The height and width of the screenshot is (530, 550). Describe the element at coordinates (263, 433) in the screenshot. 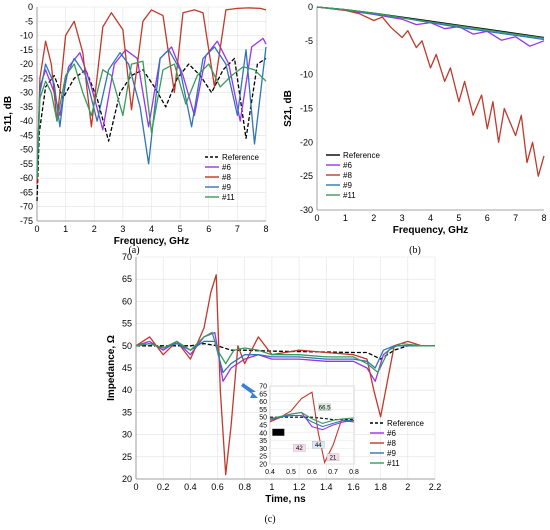

I see `inset-y-tick-label: 40` at that location.